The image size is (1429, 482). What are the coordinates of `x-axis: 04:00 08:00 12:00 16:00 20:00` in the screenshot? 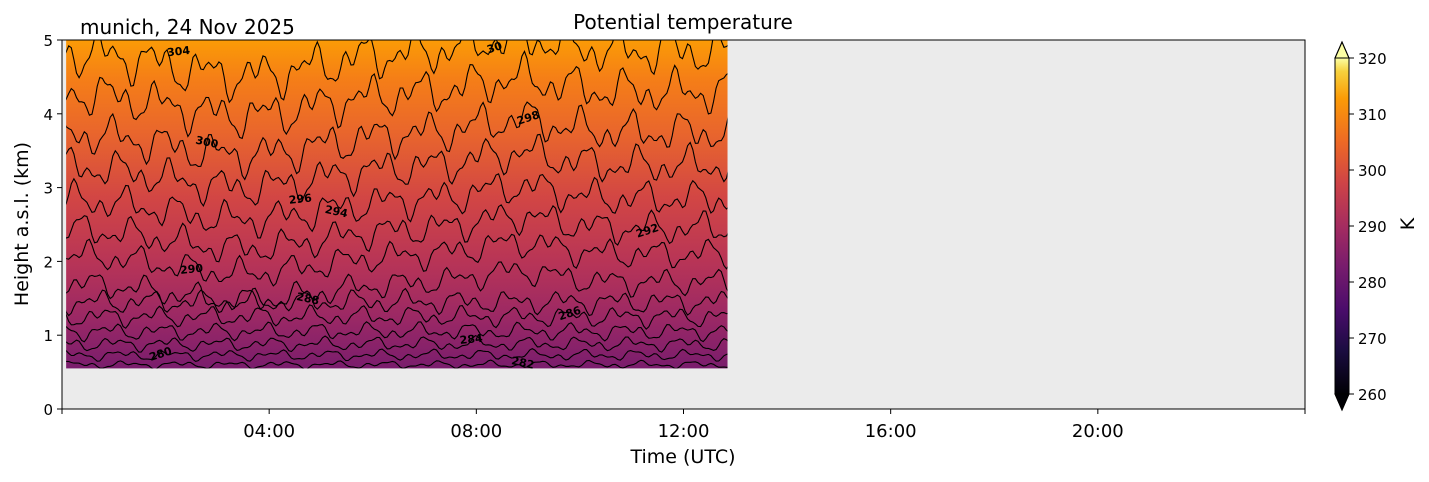 It's located at (683, 425).